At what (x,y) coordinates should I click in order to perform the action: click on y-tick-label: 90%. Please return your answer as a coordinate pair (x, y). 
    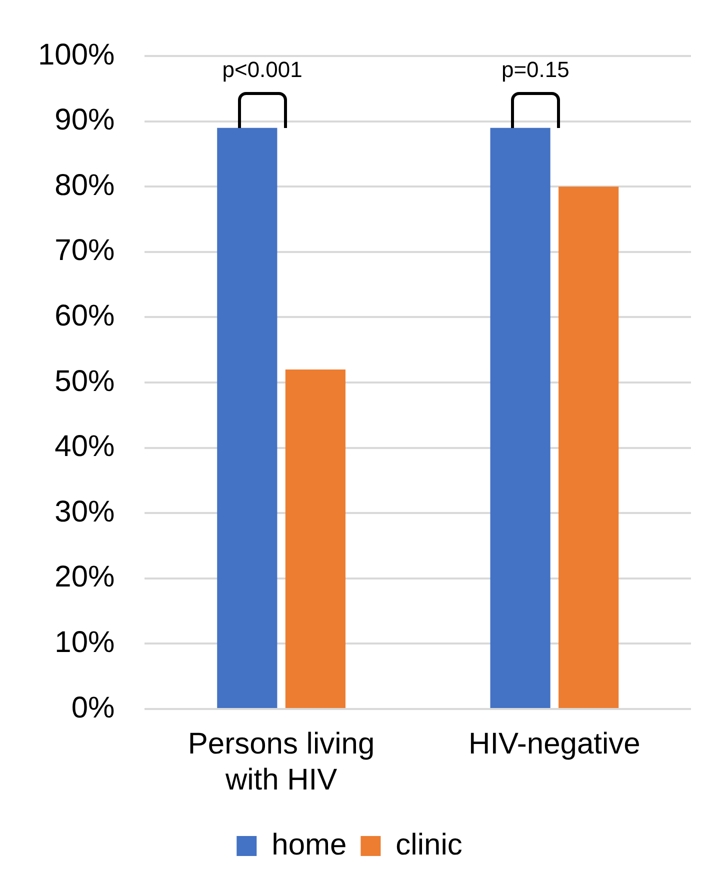
    Looking at the image, I should click on (84, 120).